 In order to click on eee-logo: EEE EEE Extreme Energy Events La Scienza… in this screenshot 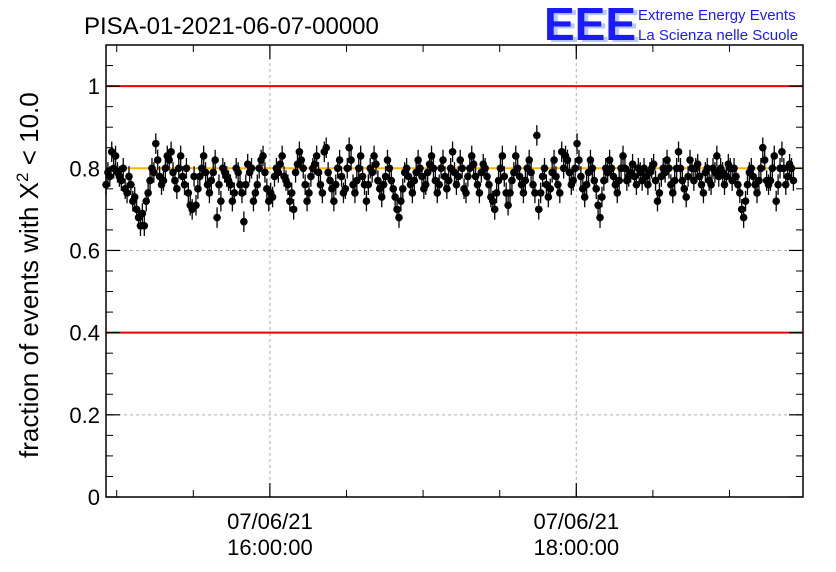, I will do `click(671, 26)`.